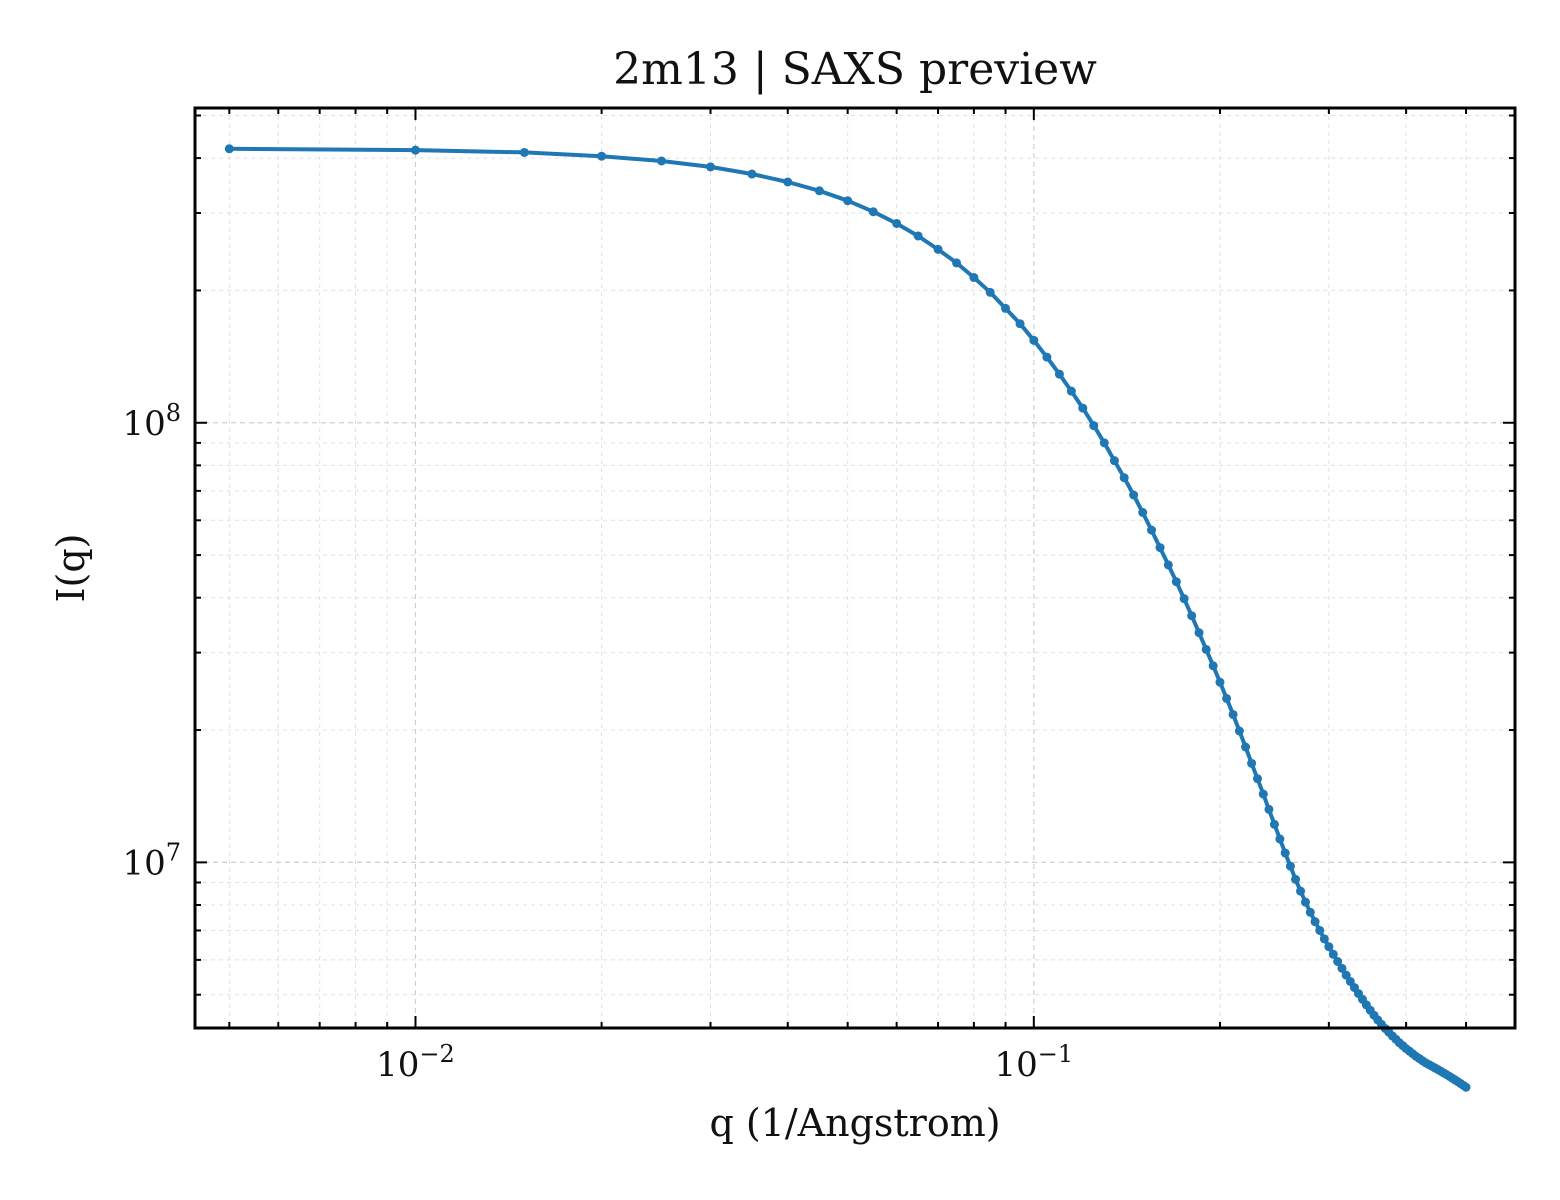 This screenshot has width=1560, height=1200. I want to click on chart-title: 2m13 | SAXS preview, so click(855, 69).